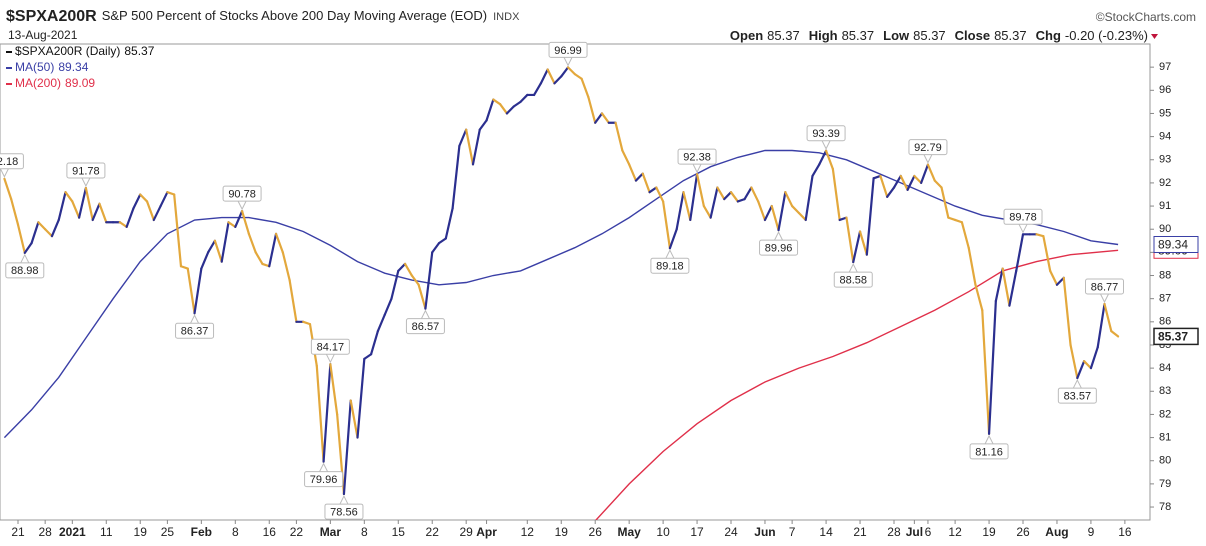 The image size is (1206, 546). I want to click on annotation-label: 89.96, so click(779, 249).